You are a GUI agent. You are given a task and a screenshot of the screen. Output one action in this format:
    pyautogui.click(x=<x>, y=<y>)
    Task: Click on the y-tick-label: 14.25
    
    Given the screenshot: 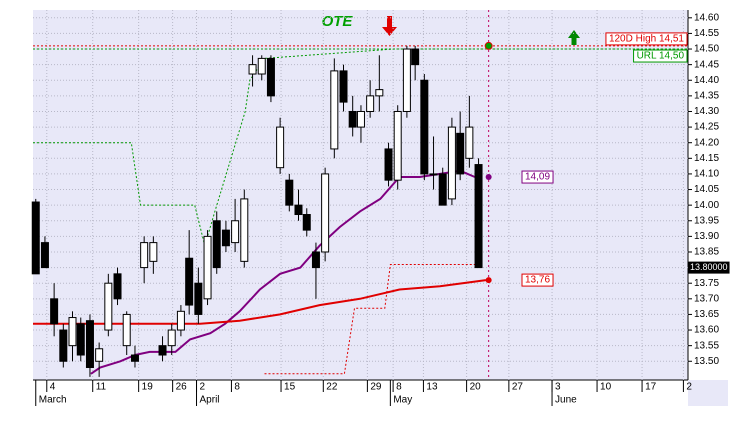 What is the action you would take?
    pyautogui.click(x=706, y=127)
    